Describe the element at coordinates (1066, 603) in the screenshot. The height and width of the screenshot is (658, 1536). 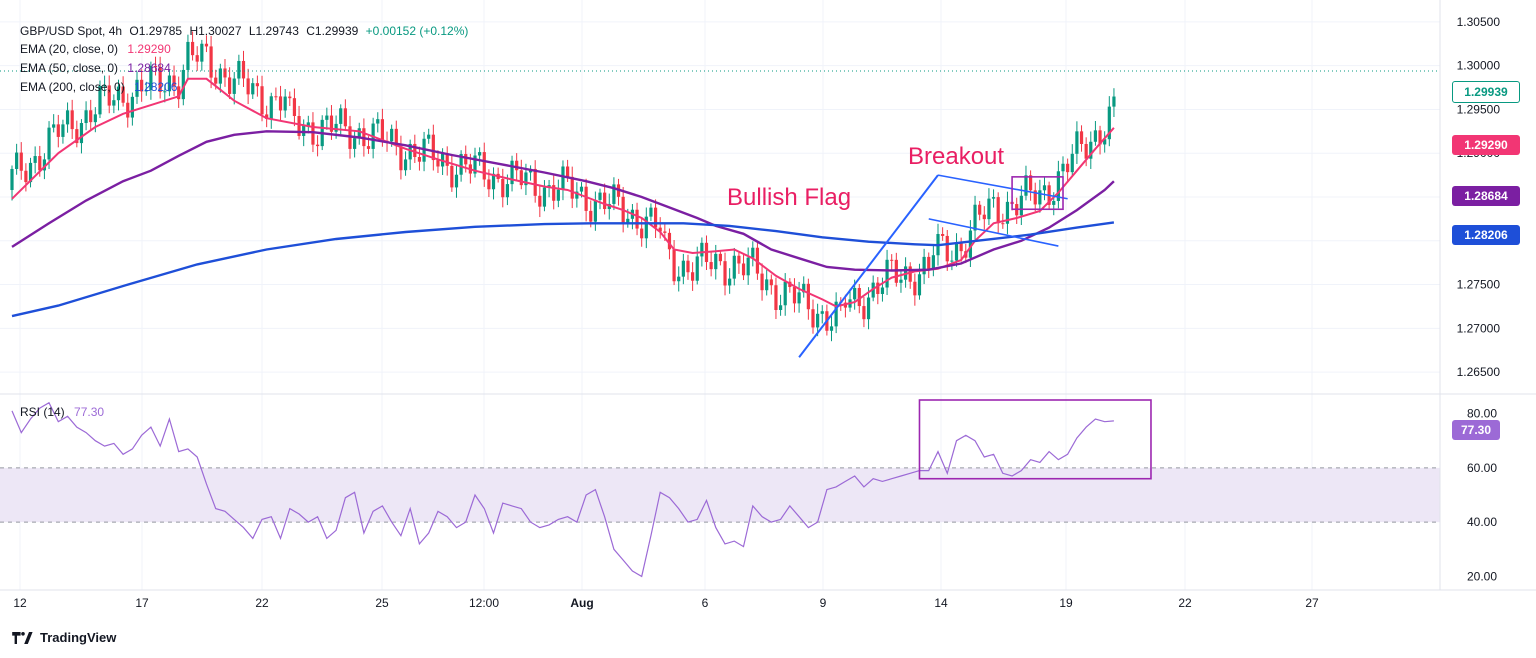
I see `time-tick-label: 19` at that location.